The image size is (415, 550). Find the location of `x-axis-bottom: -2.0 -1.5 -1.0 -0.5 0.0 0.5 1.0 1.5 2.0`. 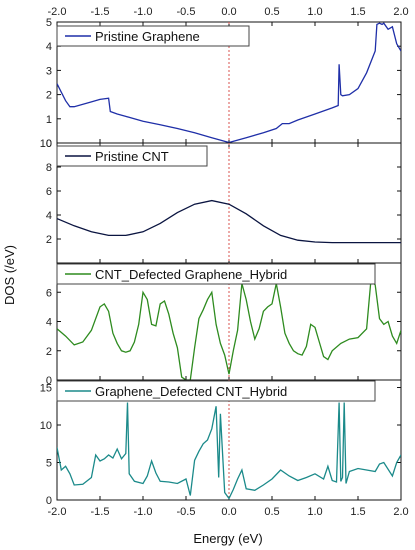

x-axis-bottom: -2.0 -1.5 -1.0 -0.5 0.0 0.5 1.0 1.5 2.0 is located at coordinates (228, 512).